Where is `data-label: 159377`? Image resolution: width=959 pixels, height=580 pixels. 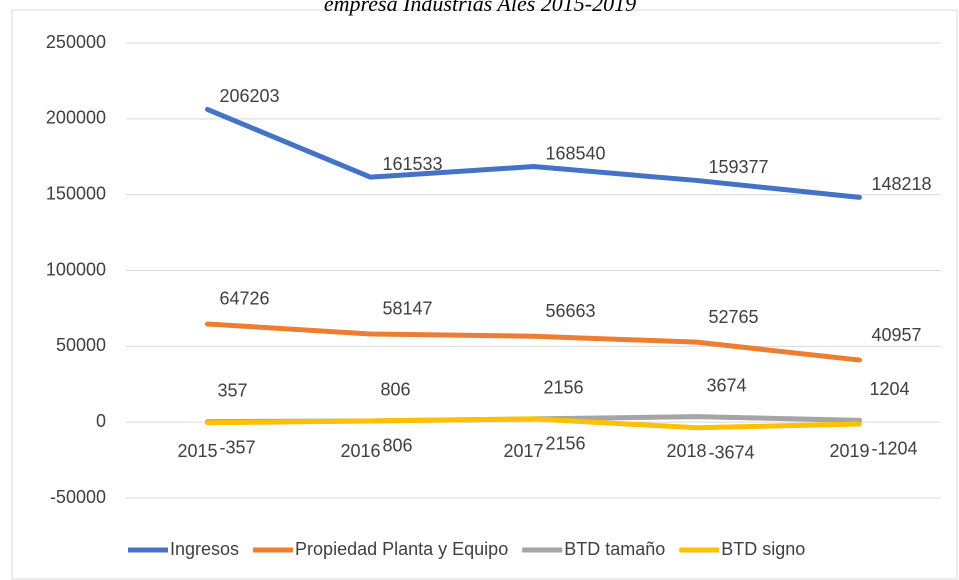 data-label: 159377 is located at coordinates (739, 167).